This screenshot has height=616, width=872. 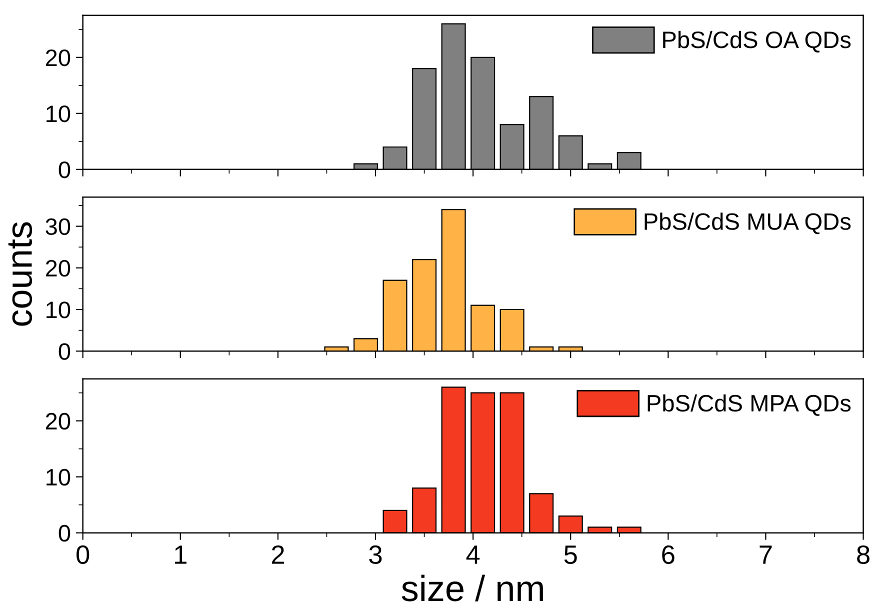 What do you see at coordinates (749, 405) in the screenshot?
I see `legend-label: PbS/CdS MPA QDs` at bounding box center [749, 405].